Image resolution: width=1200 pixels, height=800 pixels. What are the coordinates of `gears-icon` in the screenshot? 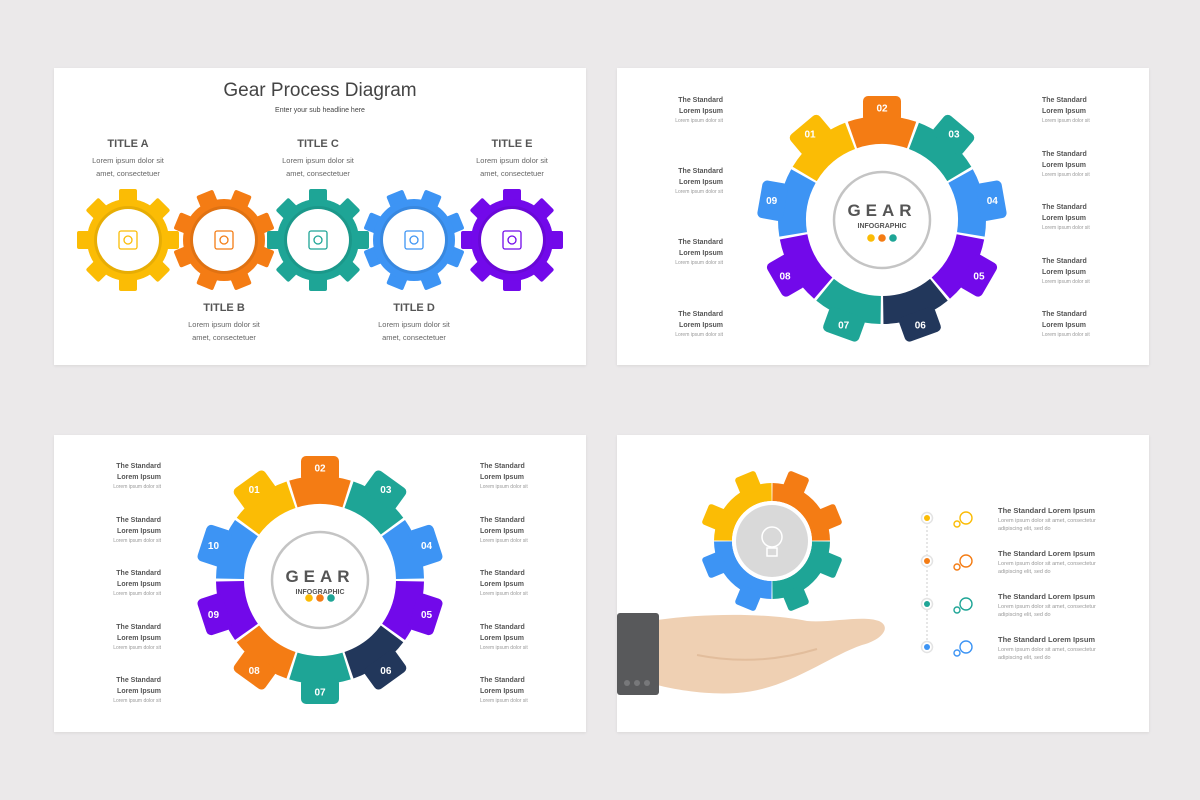 It's located at (963, 519).